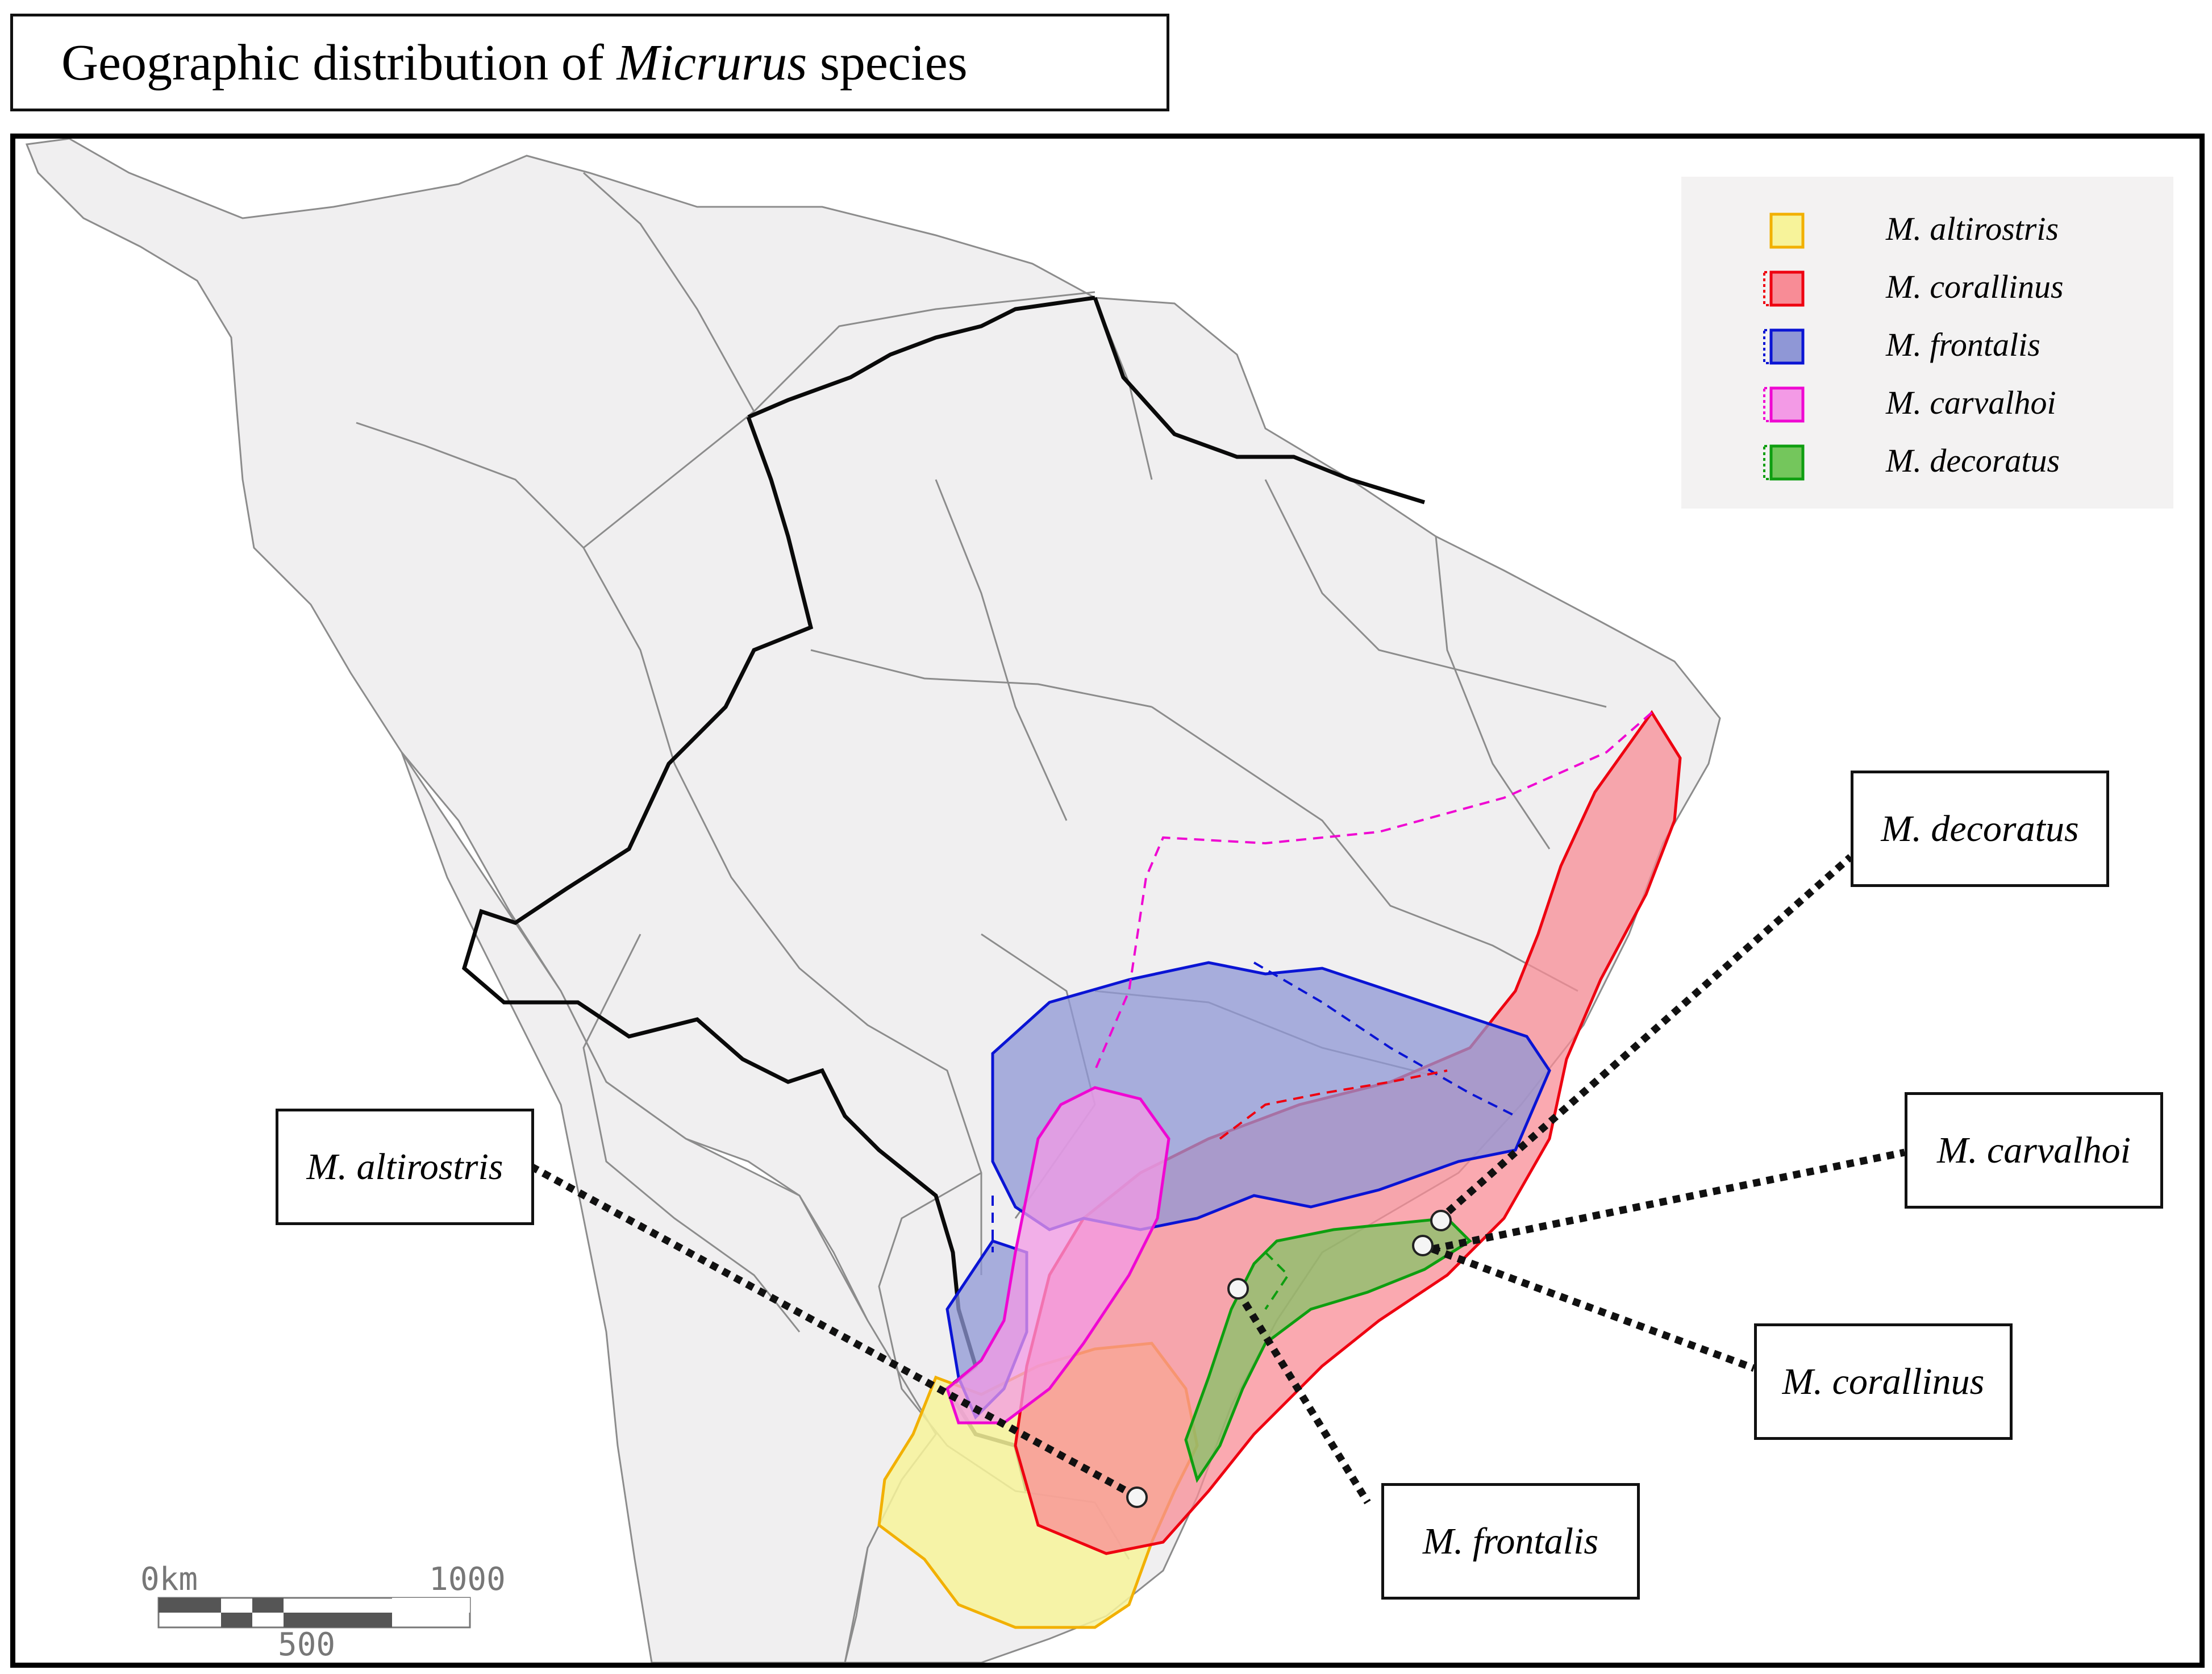 The height and width of the screenshot is (1674, 2212). I want to click on callout-corallinus: M. corallinus, so click(1883, 1382).